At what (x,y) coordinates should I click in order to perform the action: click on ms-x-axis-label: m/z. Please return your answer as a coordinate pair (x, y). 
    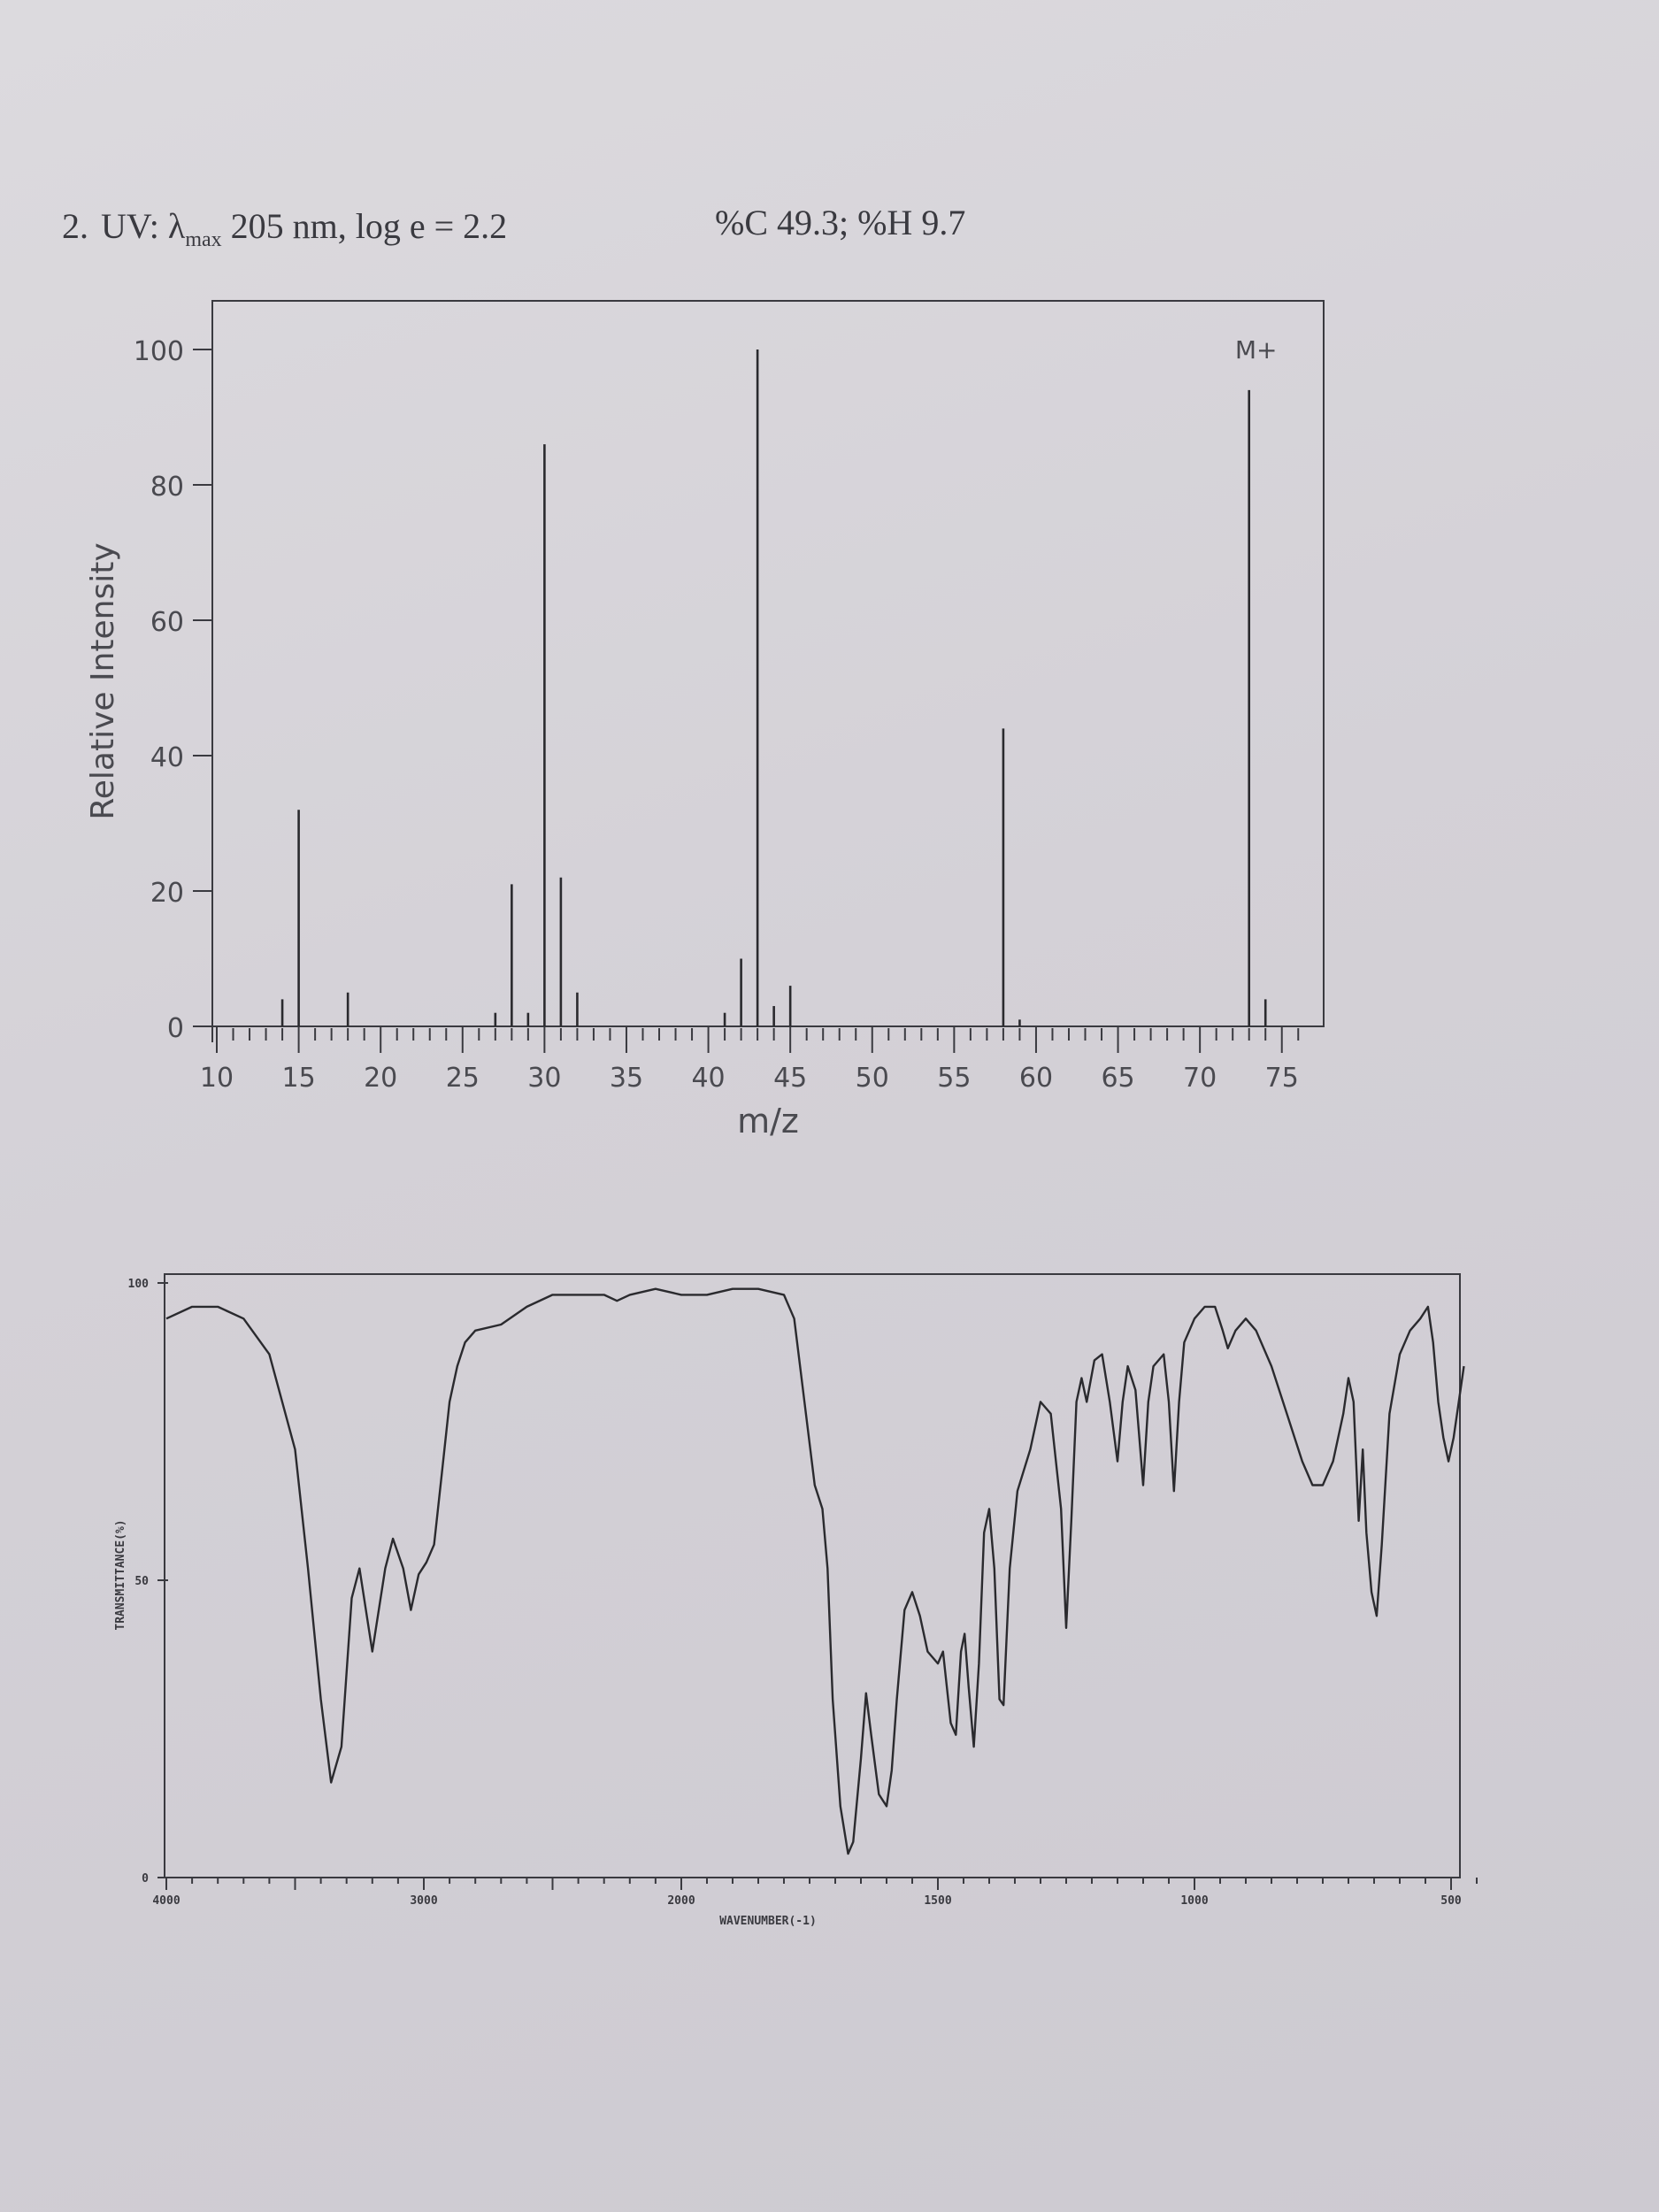
    Looking at the image, I should click on (768, 1122).